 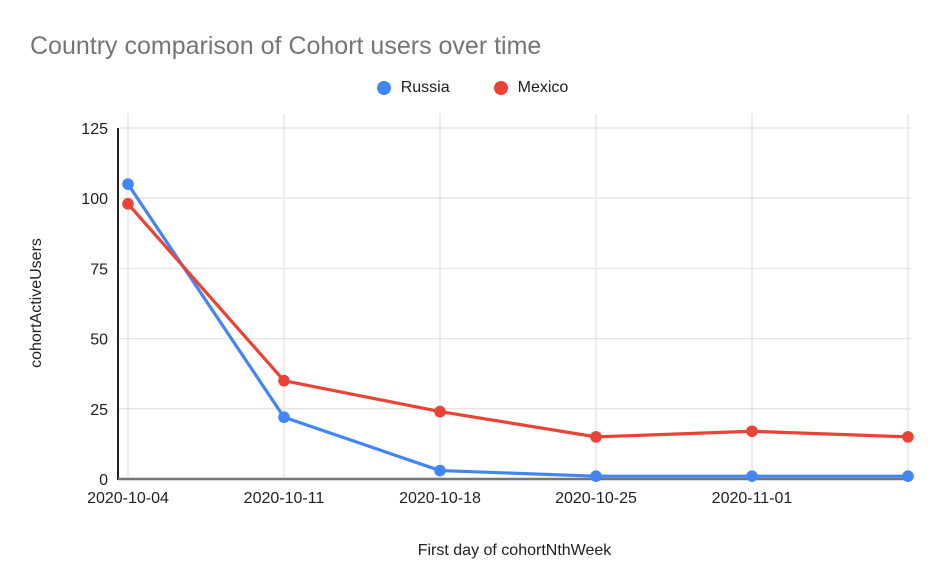 What do you see at coordinates (284, 498) in the screenshot?
I see `x-tick-label: 2020-10-11` at bounding box center [284, 498].